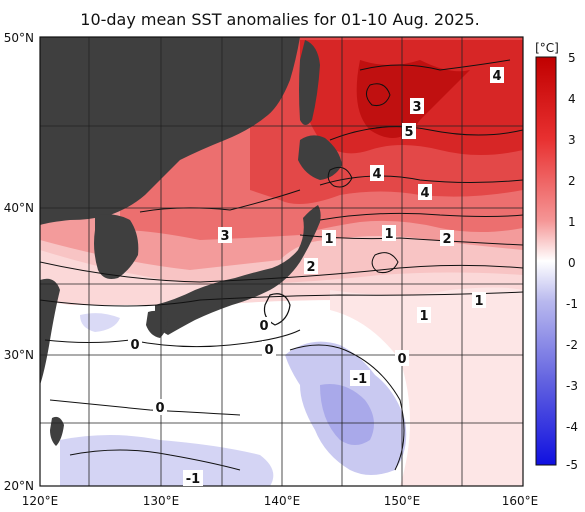  I want to click on colorbar-tick: -5, so click(572, 465).